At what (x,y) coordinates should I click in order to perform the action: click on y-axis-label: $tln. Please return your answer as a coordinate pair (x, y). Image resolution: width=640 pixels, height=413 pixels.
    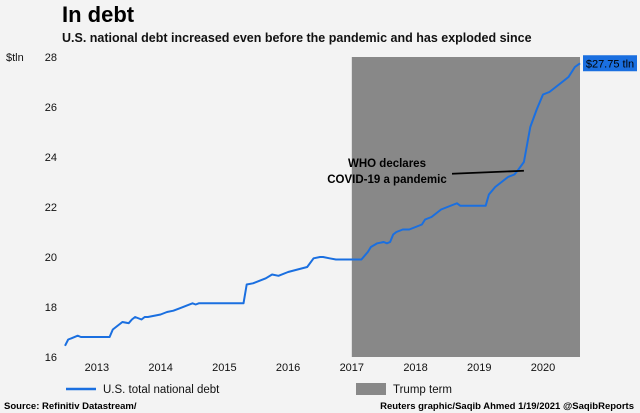
    Looking at the image, I should click on (15, 58).